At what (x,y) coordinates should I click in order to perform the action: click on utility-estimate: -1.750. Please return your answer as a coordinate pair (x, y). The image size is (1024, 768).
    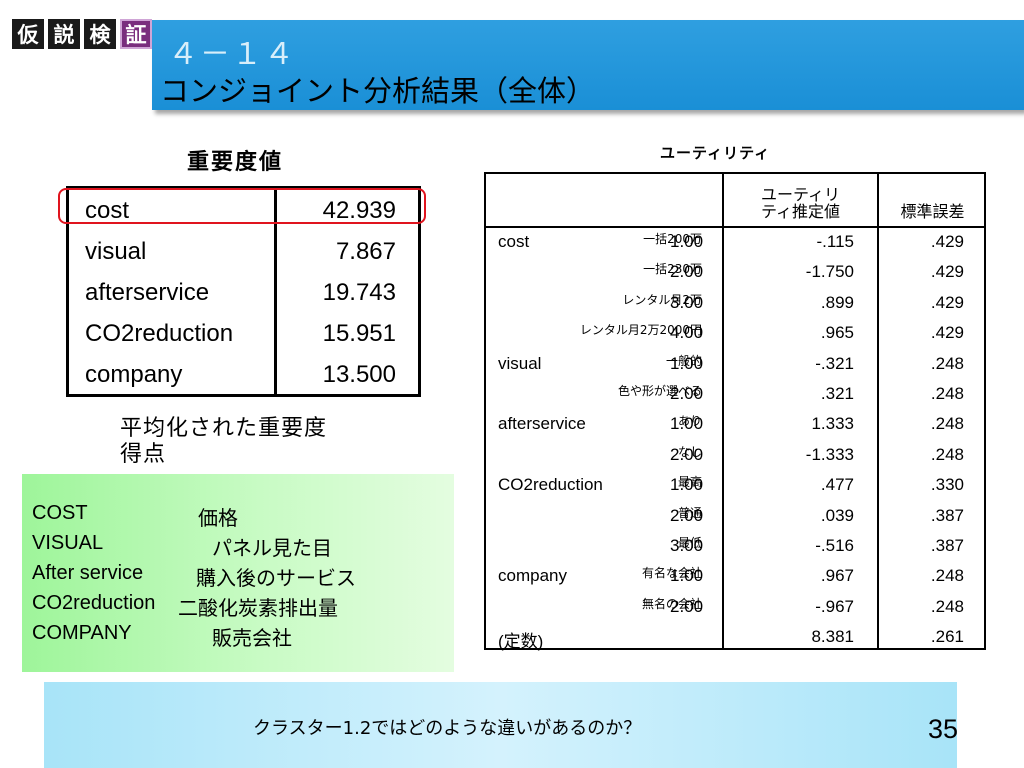
    Looking at the image, I should click on (829, 272).